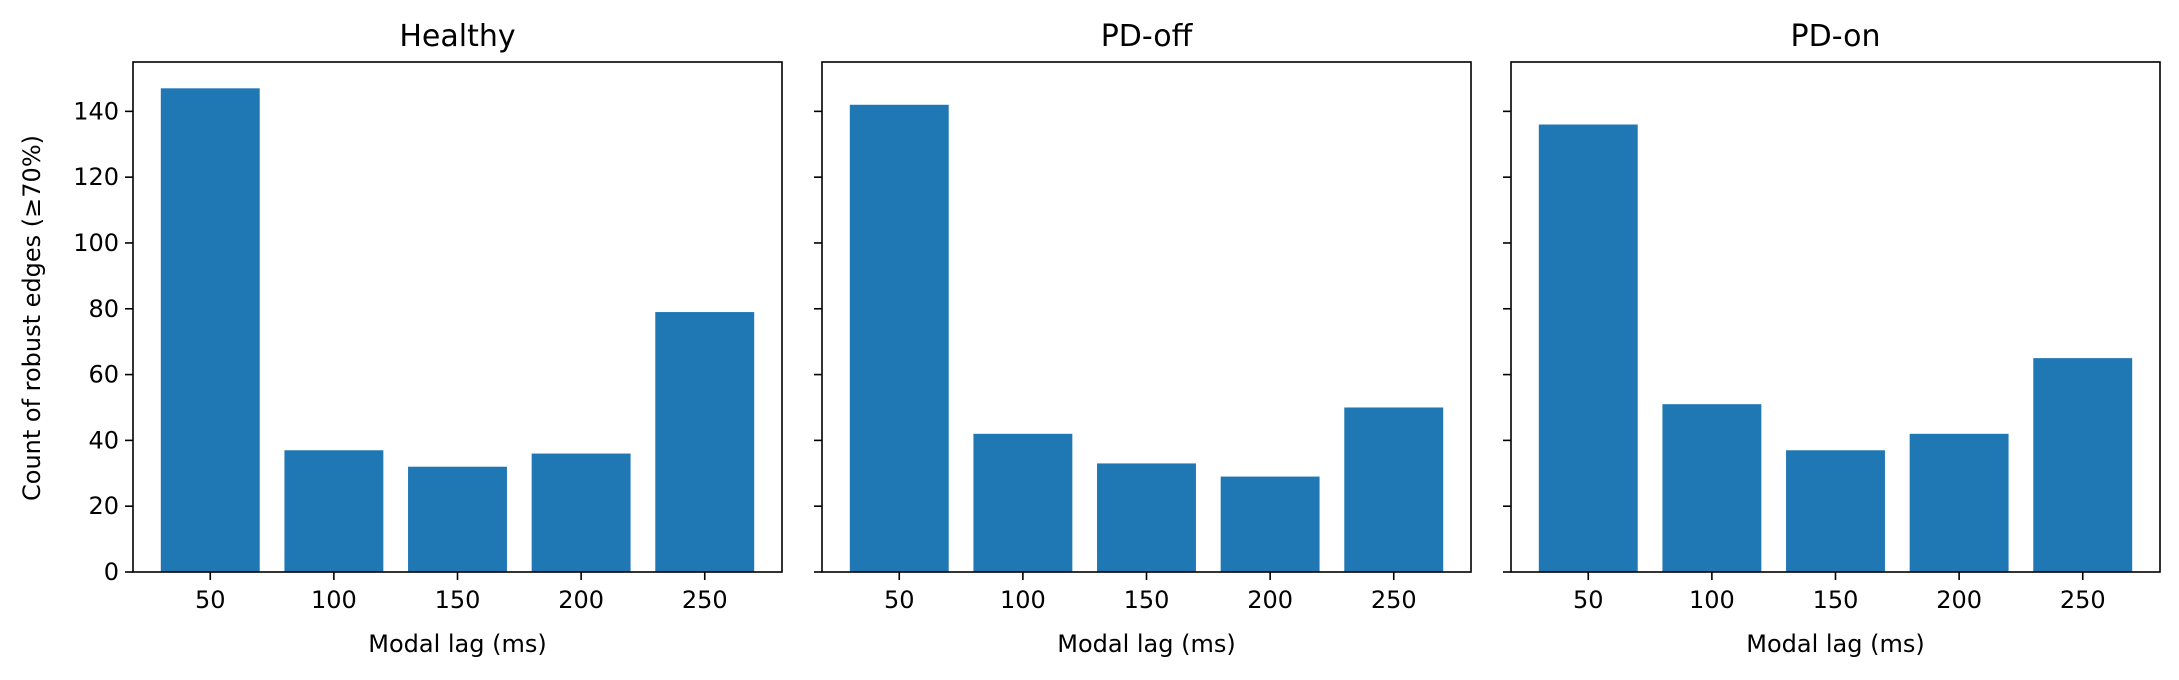  What do you see at coordinates (103, 309) in the screenshot?
I see `y-tick-label: 80` at bounding box center [103, 309].